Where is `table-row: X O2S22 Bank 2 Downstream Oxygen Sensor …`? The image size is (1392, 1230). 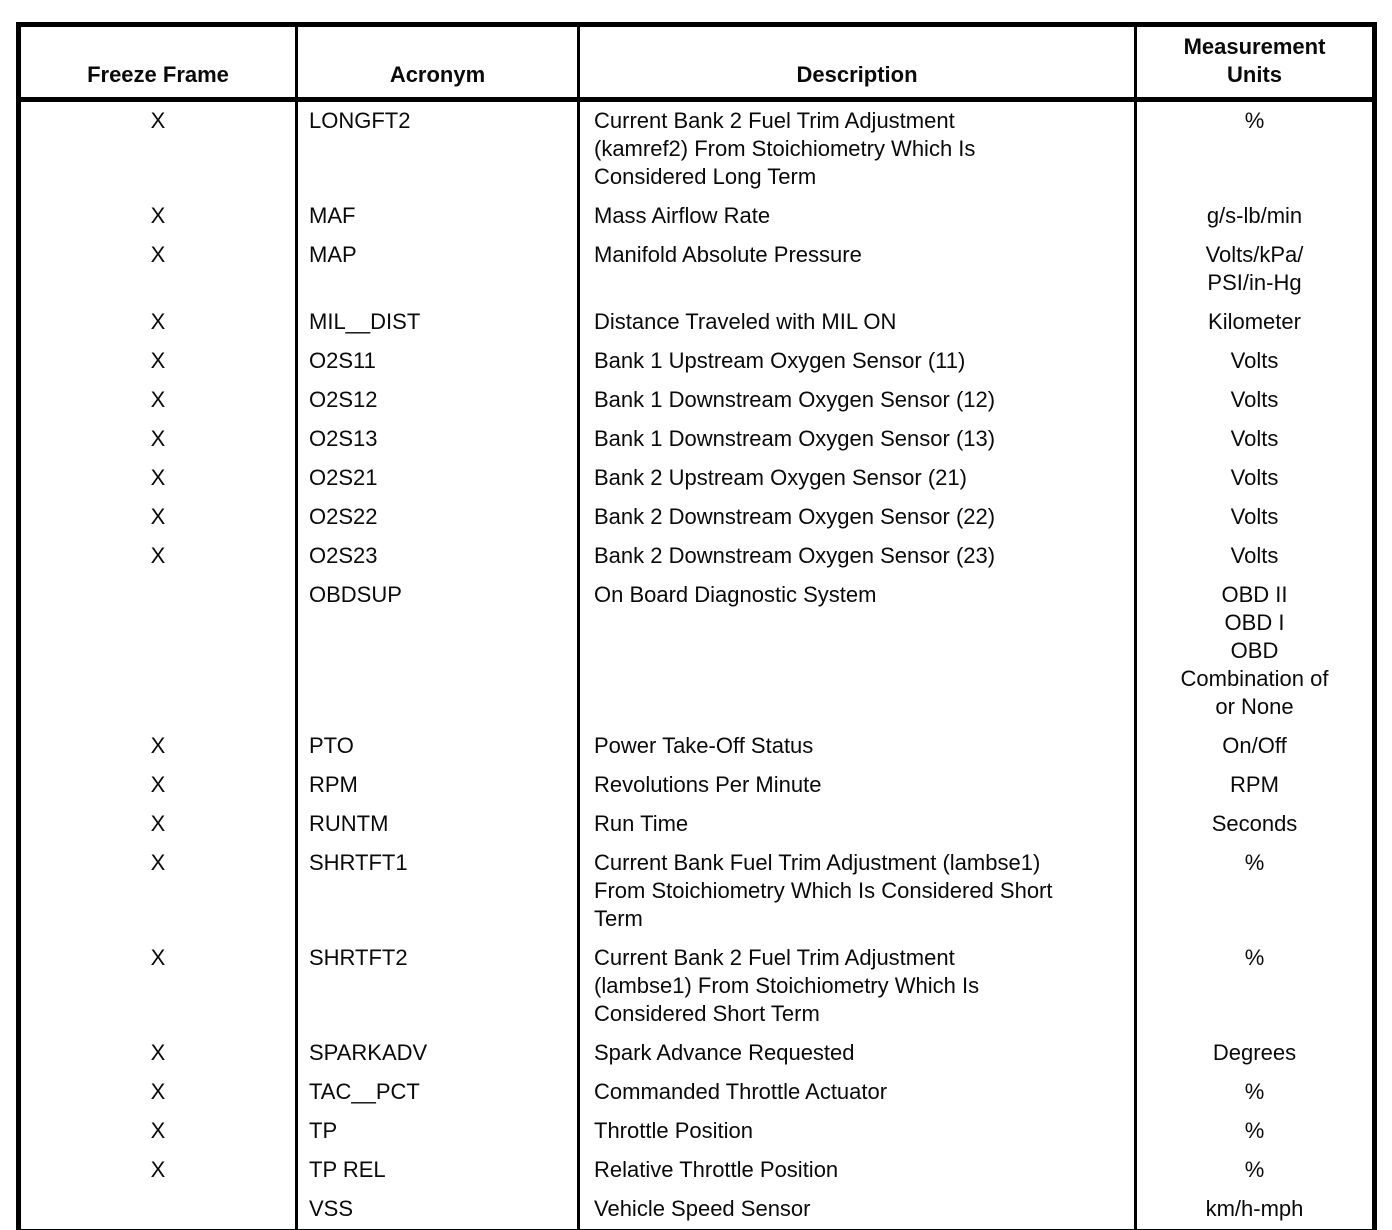
table-row: X O2S22 Bank 2 Downstream Oxygen Sensor … is located at coordinates (697, 517).